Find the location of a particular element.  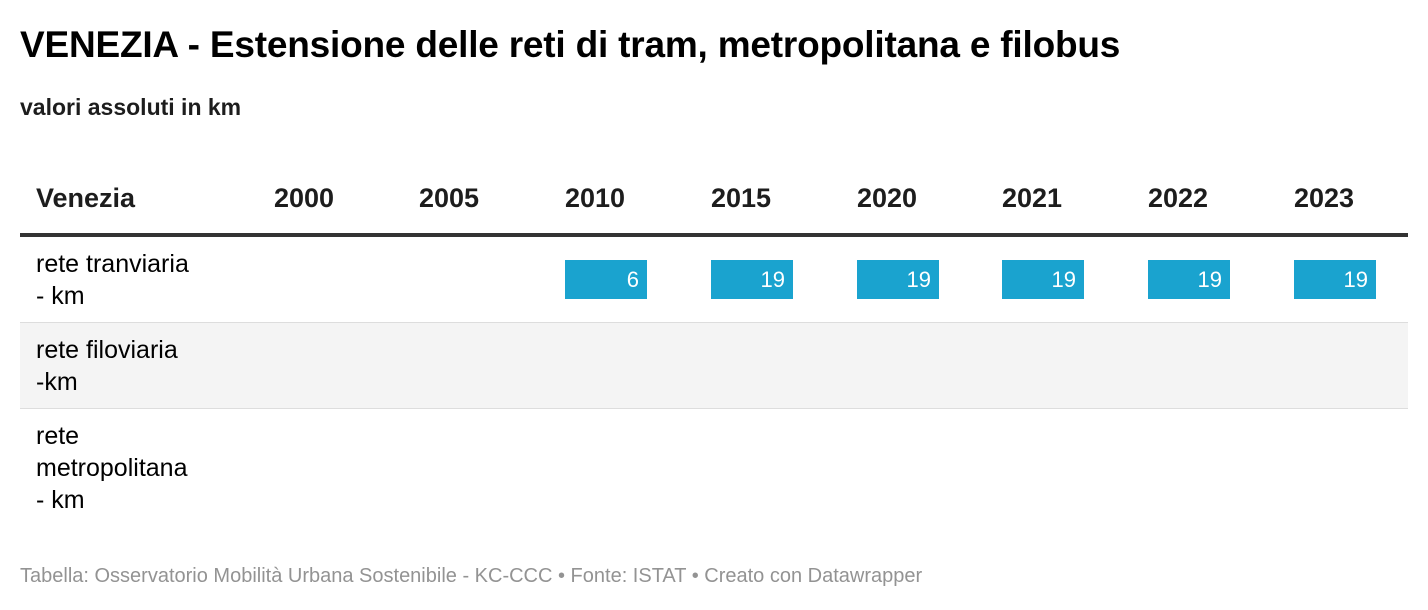

header-2020: 2020 is located at coordinates (887, 198).